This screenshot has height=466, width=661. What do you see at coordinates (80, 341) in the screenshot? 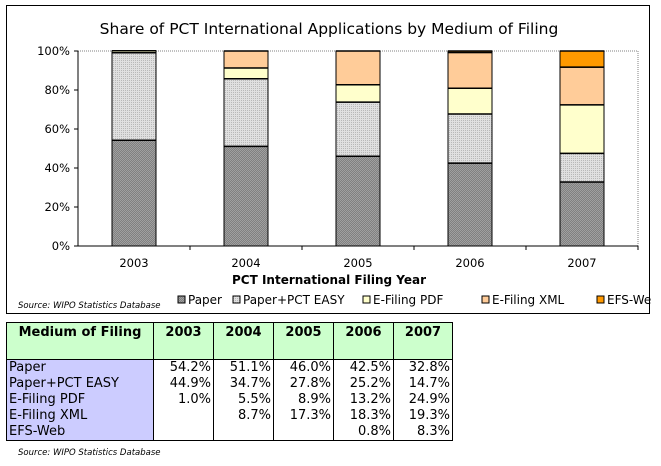
I see `header-medium: Medium of Filing` at bounding box center [80, 341].